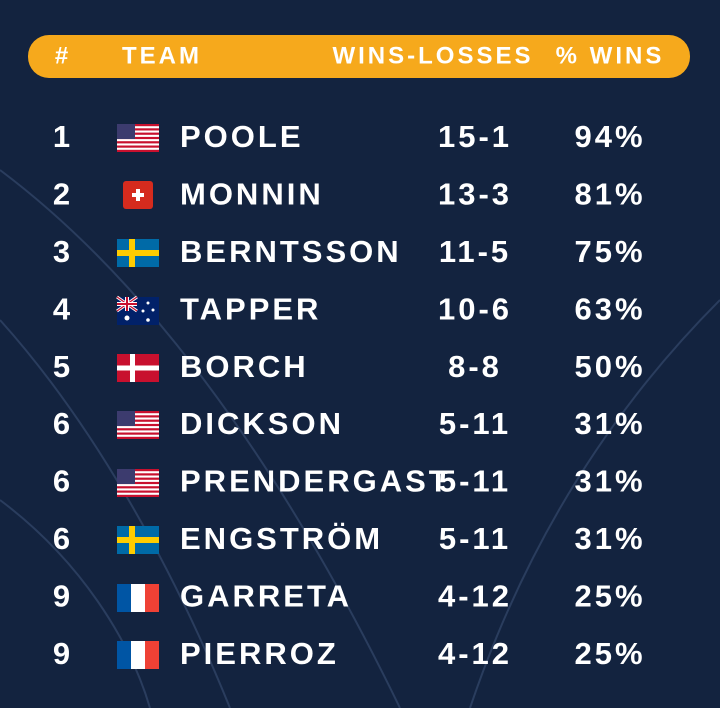  I want to click on win-pct: 81%, so click(609, 194).